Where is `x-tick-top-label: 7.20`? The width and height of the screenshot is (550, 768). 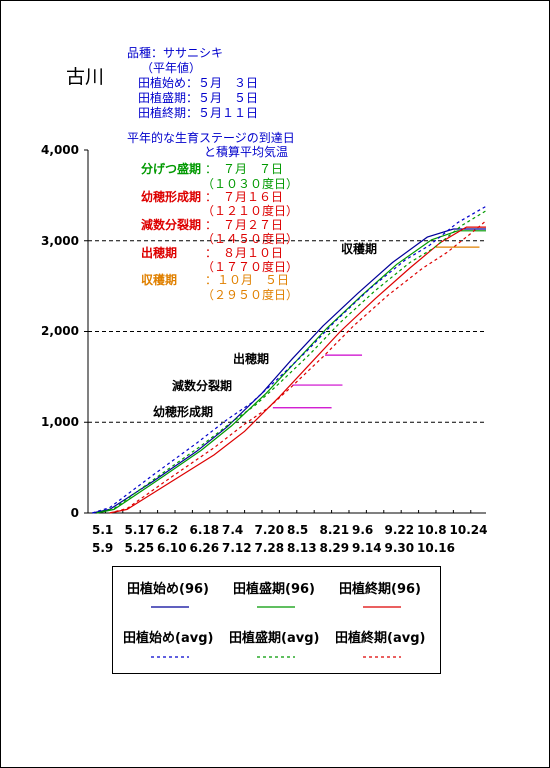
x-tick-top-label: 7.20 is located at coordinates (269, 530).